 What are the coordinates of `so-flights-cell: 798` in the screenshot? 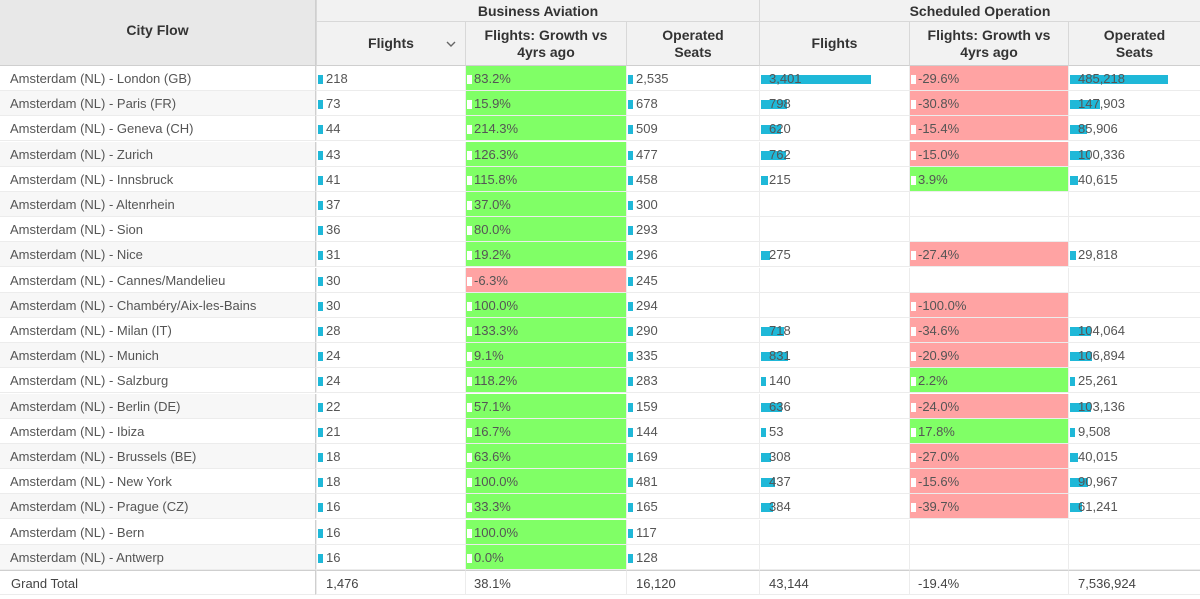 It's located at (834, 103).